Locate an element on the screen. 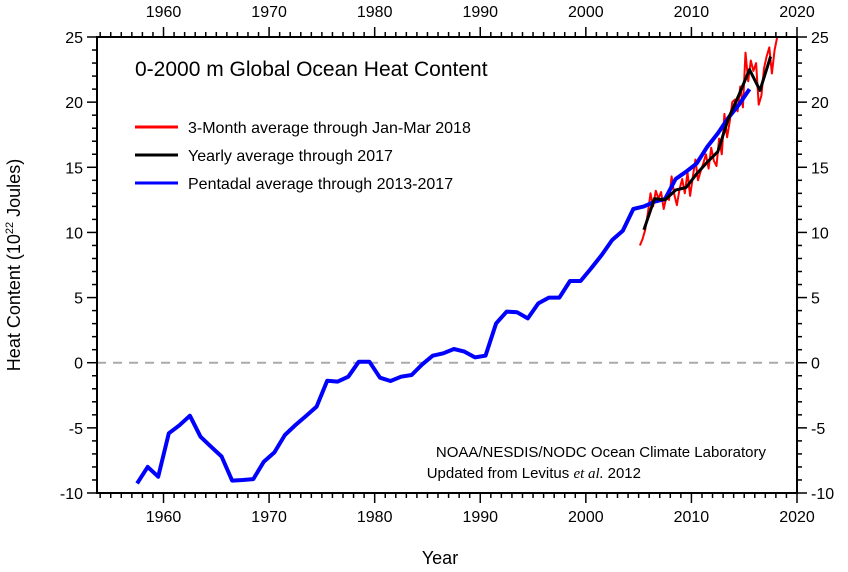  y-axis-label-main: Heat Content (10 is located at coordinates (14, 302).